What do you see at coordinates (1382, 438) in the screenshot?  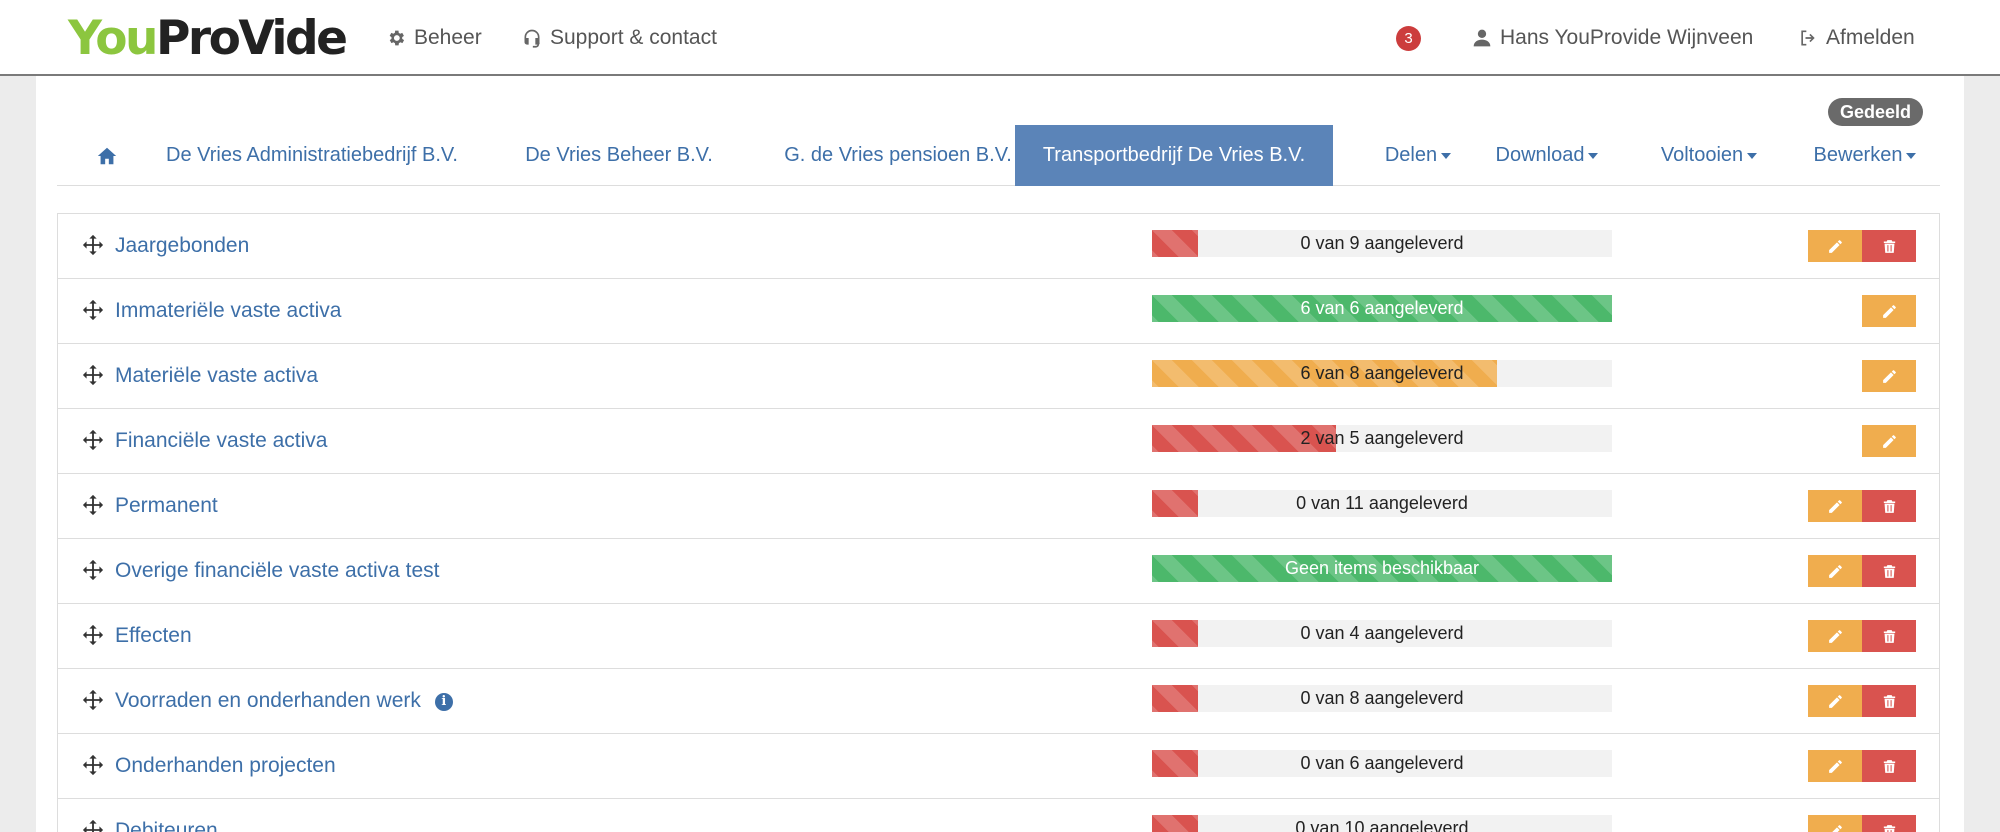 I see `progress-bar: 2 van 5 aangeleverd` at bounding box center [1382, 438].